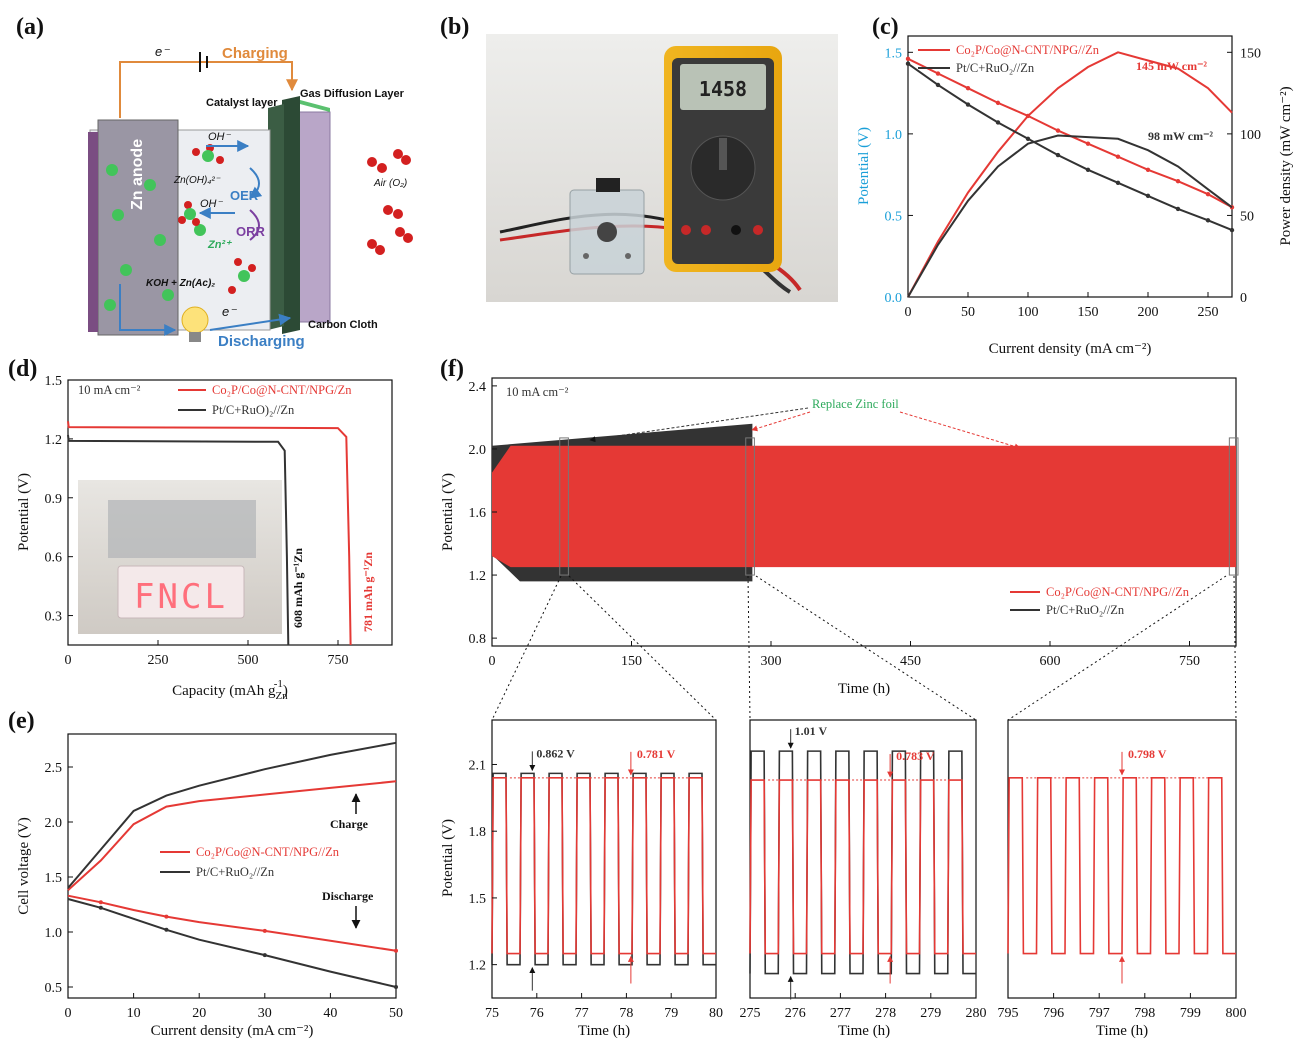  Describe the element at coordinates (22, 369) in the screenshot. I see `panel-label-d: (d)` at that location.